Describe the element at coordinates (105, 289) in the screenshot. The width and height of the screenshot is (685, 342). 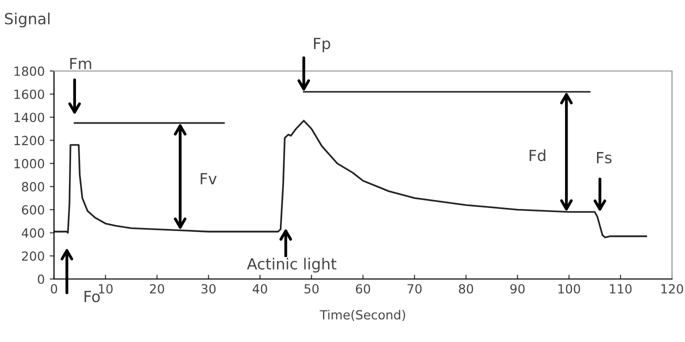
I see `x-tick-label: 10` at that location.